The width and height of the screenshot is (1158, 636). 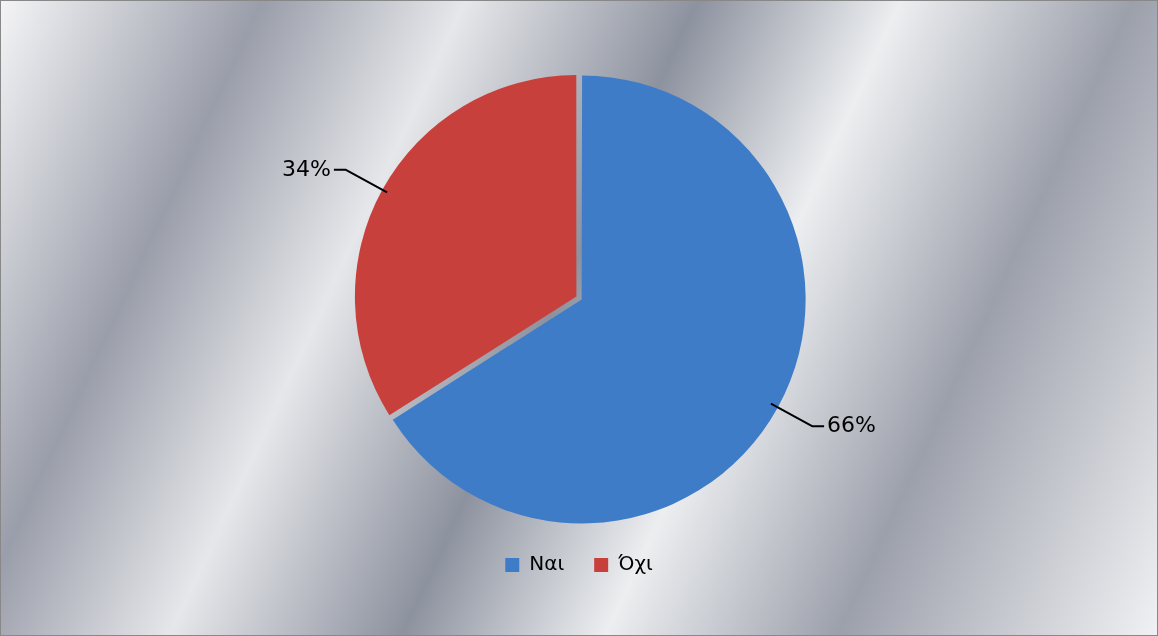 I want to click on legend-label: Όχι, so click(x=635, y=563).